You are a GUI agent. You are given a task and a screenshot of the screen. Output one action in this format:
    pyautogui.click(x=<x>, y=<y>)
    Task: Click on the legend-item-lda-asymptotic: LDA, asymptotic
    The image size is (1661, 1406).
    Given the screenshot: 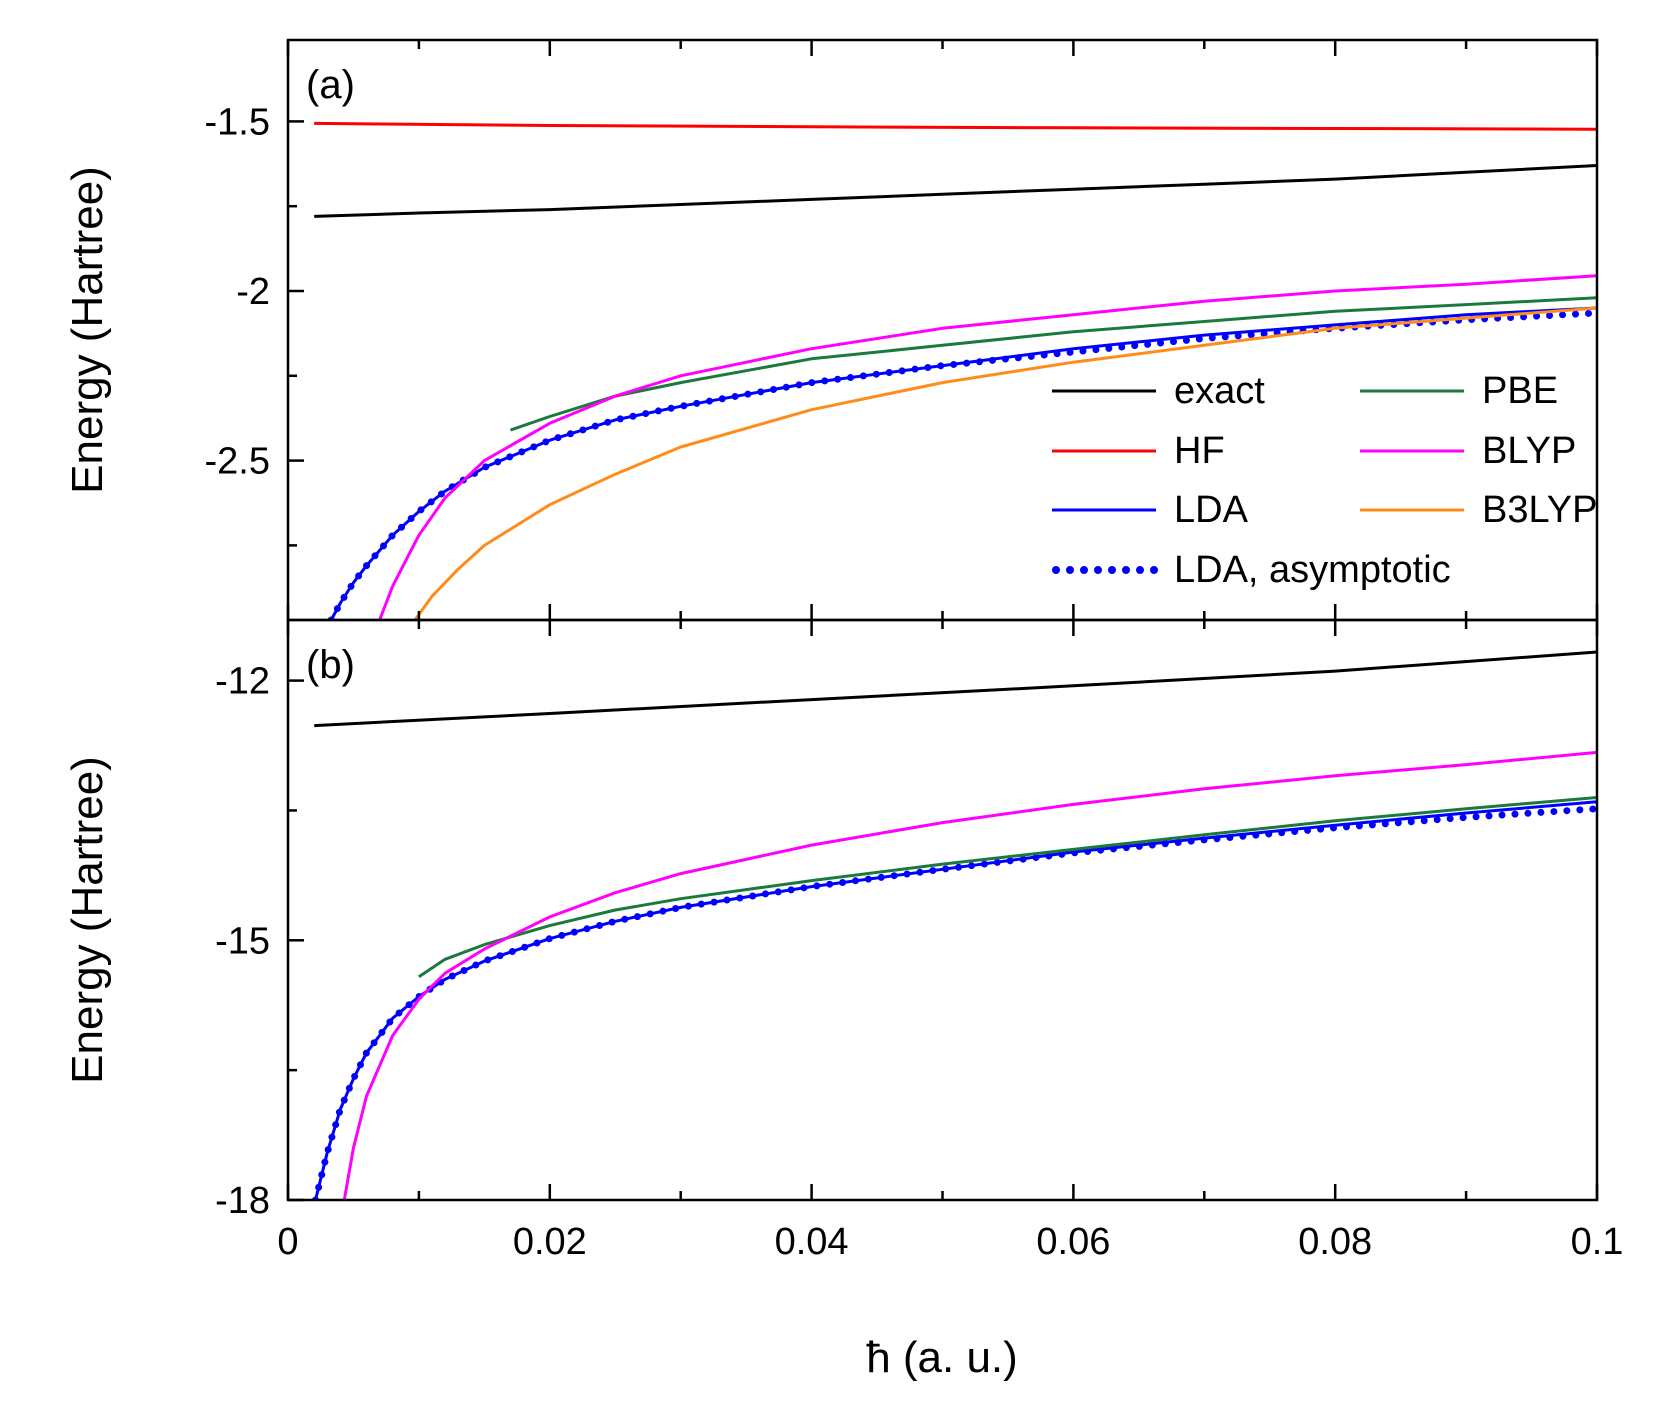 What is the action you would take?
    pyautogui.click(x=1251, y=570)
    